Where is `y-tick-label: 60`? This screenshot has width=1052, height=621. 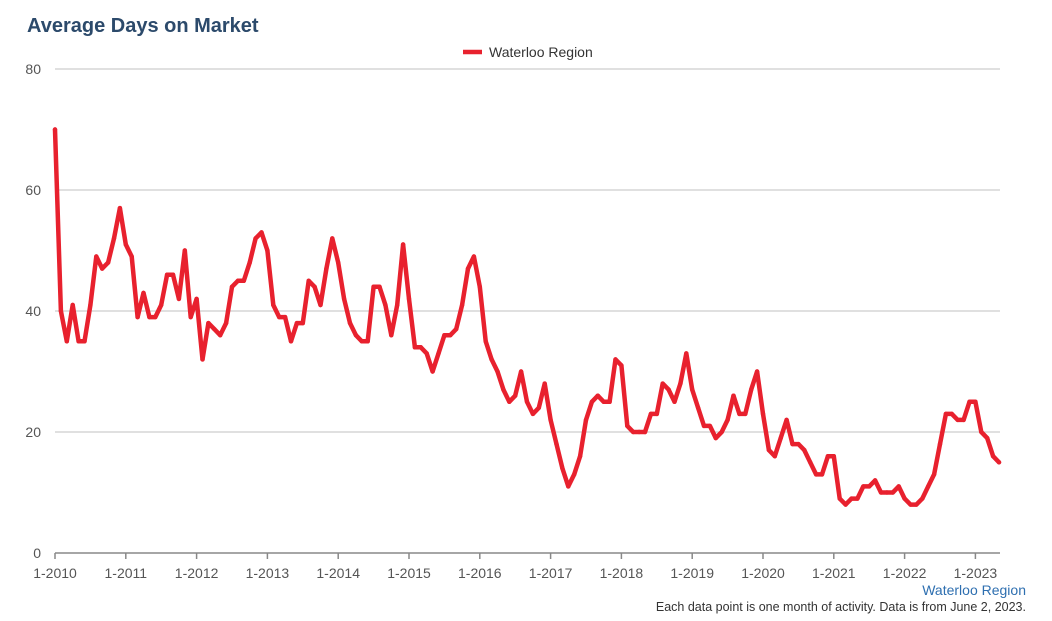 y-tick-label: 60 is located at coordinates (33, 190).